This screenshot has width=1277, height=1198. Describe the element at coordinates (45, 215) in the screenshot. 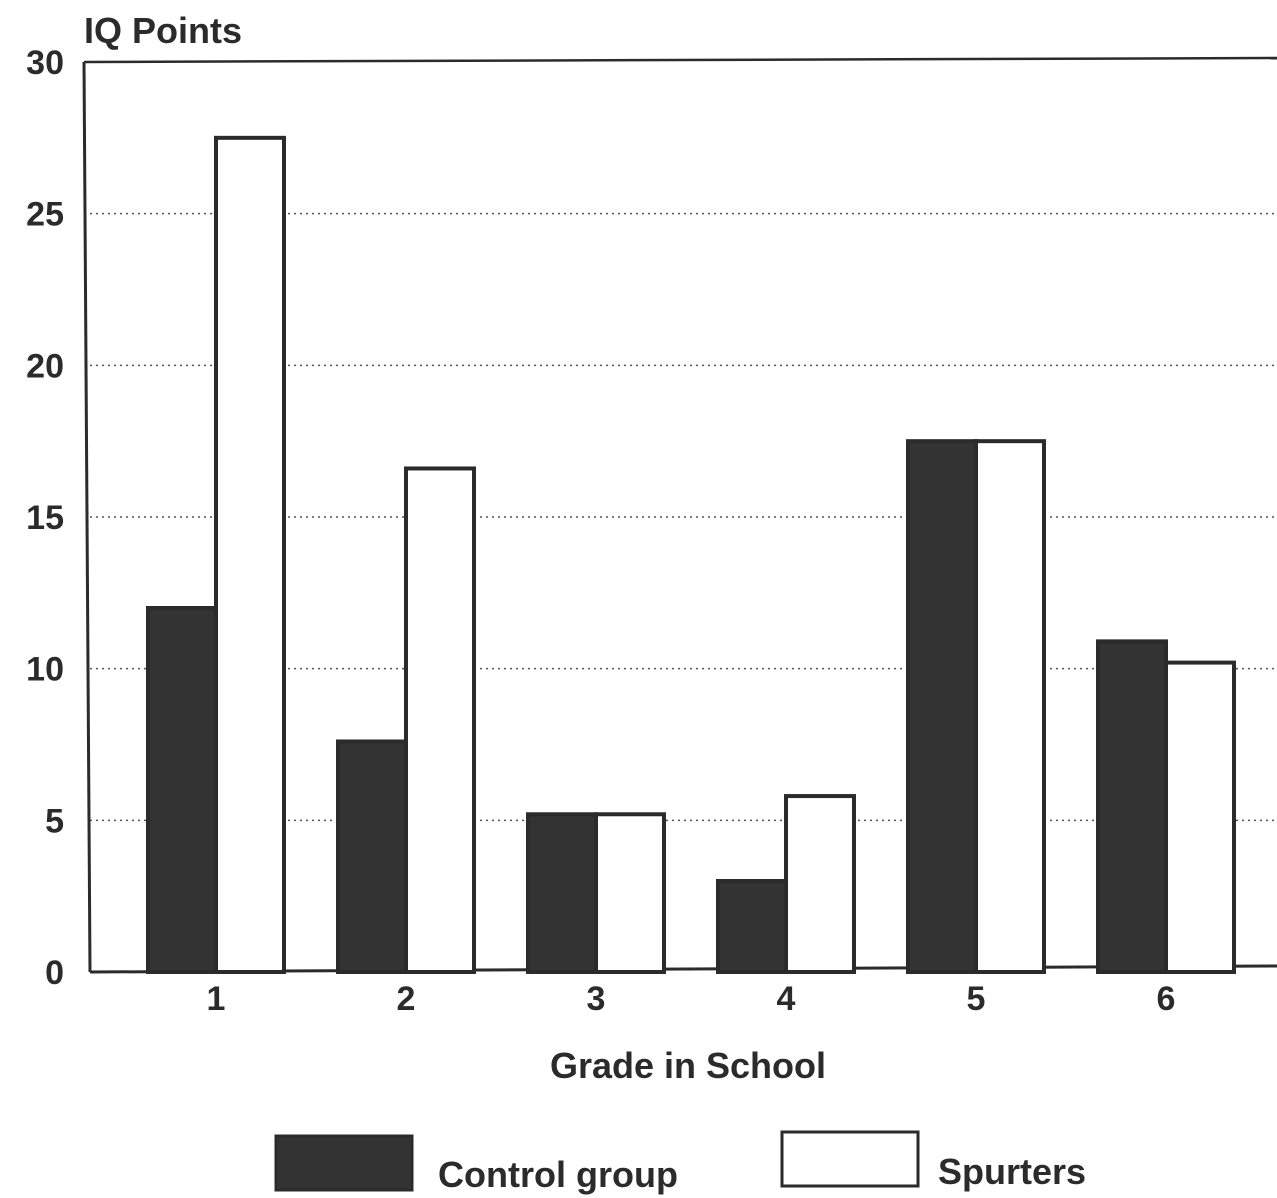

I see `y-tick-label: 25` at that location.